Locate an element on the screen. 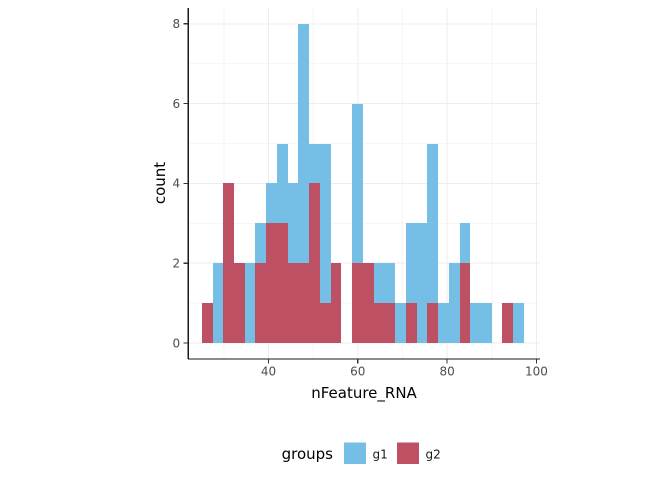 This screenshot has width=672, height=480. legend-swatch-g2 is located at coordinates (408, 453).